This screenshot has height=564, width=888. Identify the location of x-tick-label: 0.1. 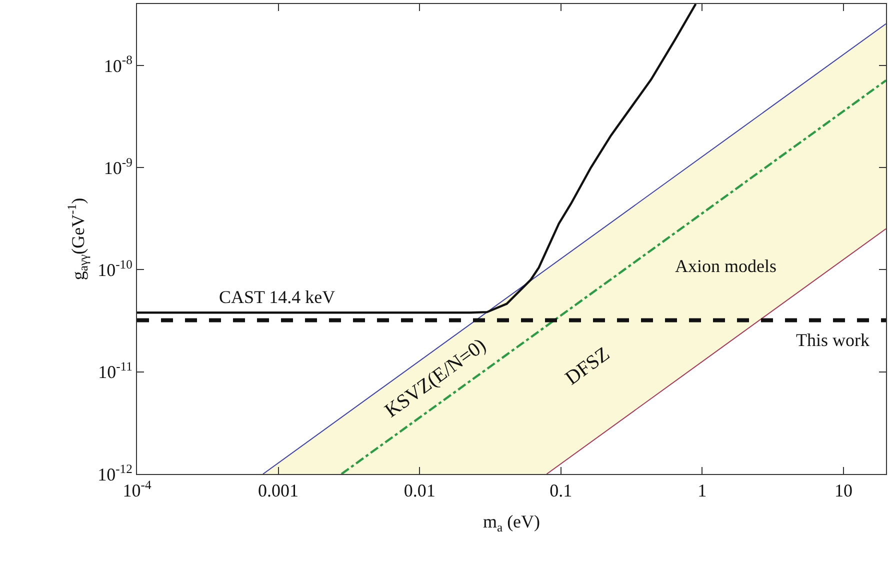
(561, 490).